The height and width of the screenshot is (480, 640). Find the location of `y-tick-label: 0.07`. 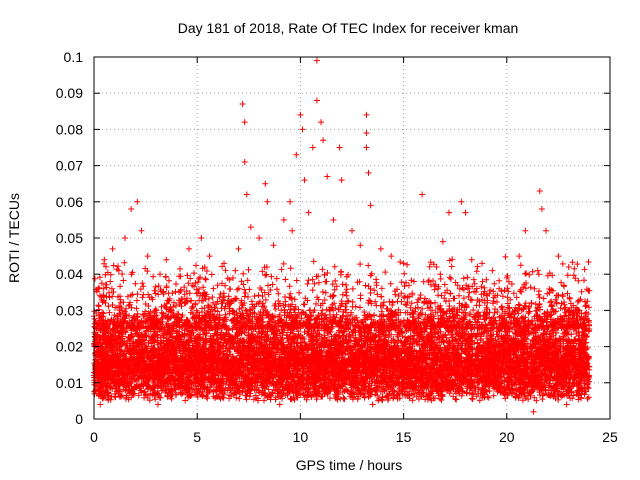

y-tick-label: 0.07 is located at coordinates (69, 166).